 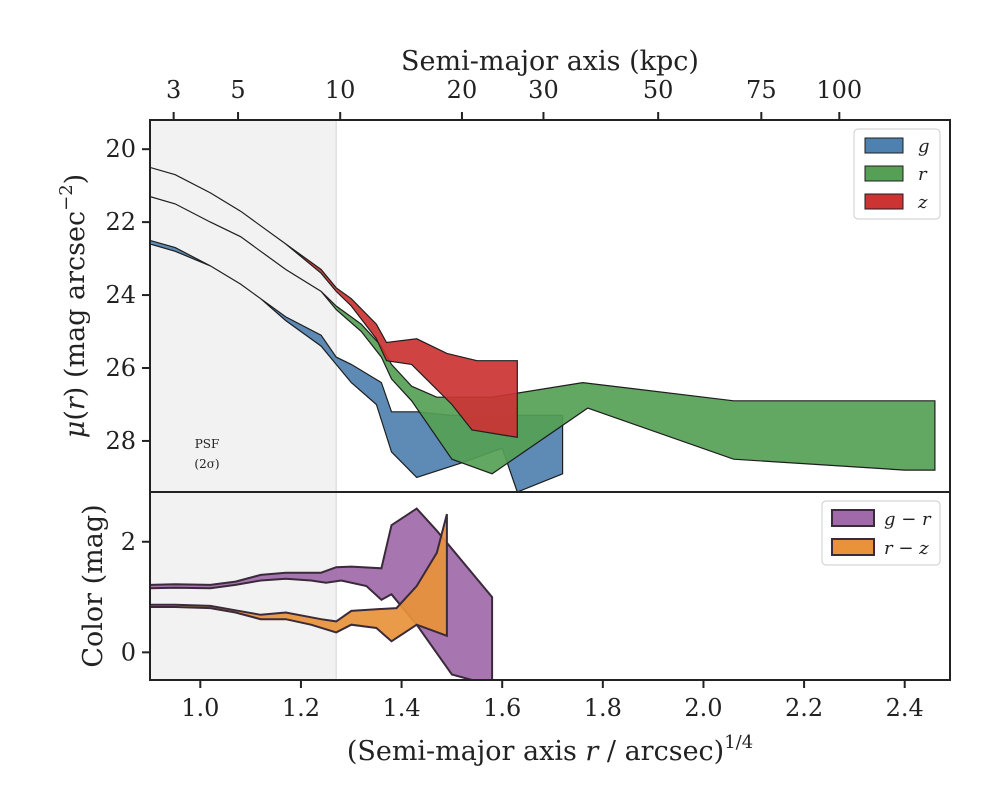 What do you see at coordinates (703, 708) in the screenshot?
I see `x-tick-label: 2.0` at bounding box center [703, 708].